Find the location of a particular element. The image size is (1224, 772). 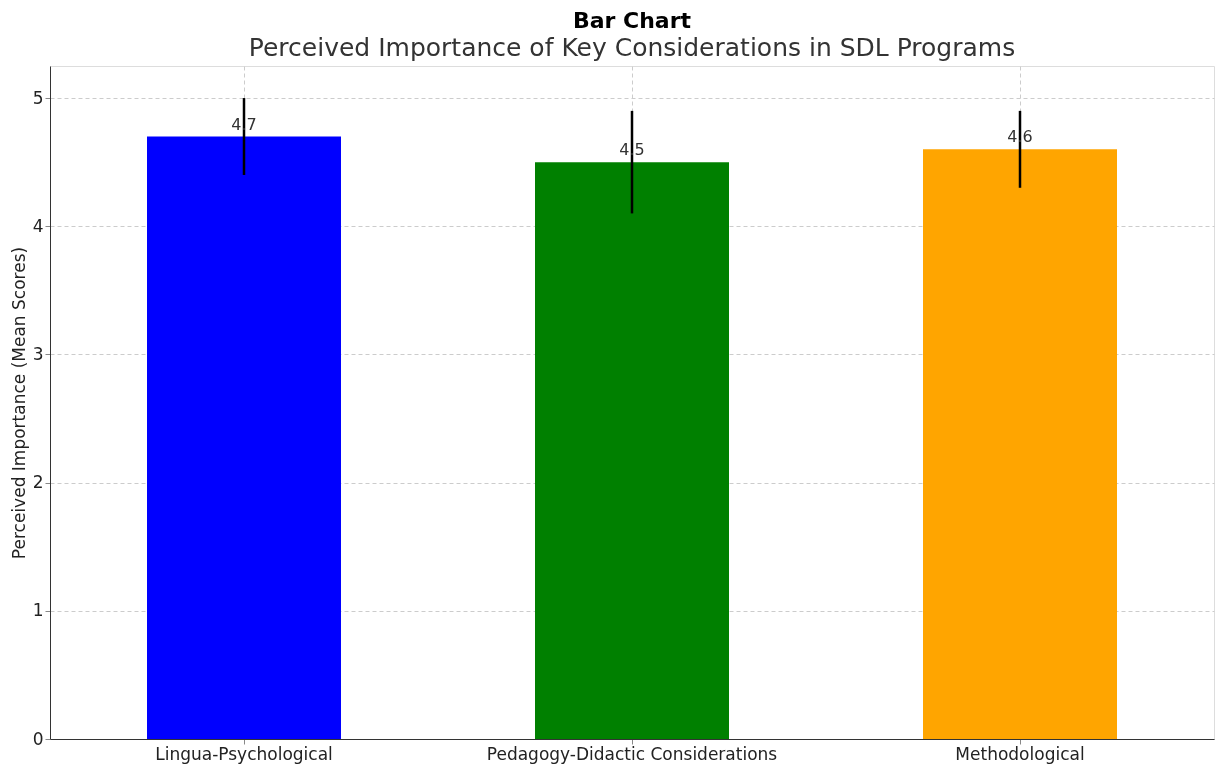

y-axis-title: Perceived Importance (Mean Scores) is located at coordinates (18, 403).